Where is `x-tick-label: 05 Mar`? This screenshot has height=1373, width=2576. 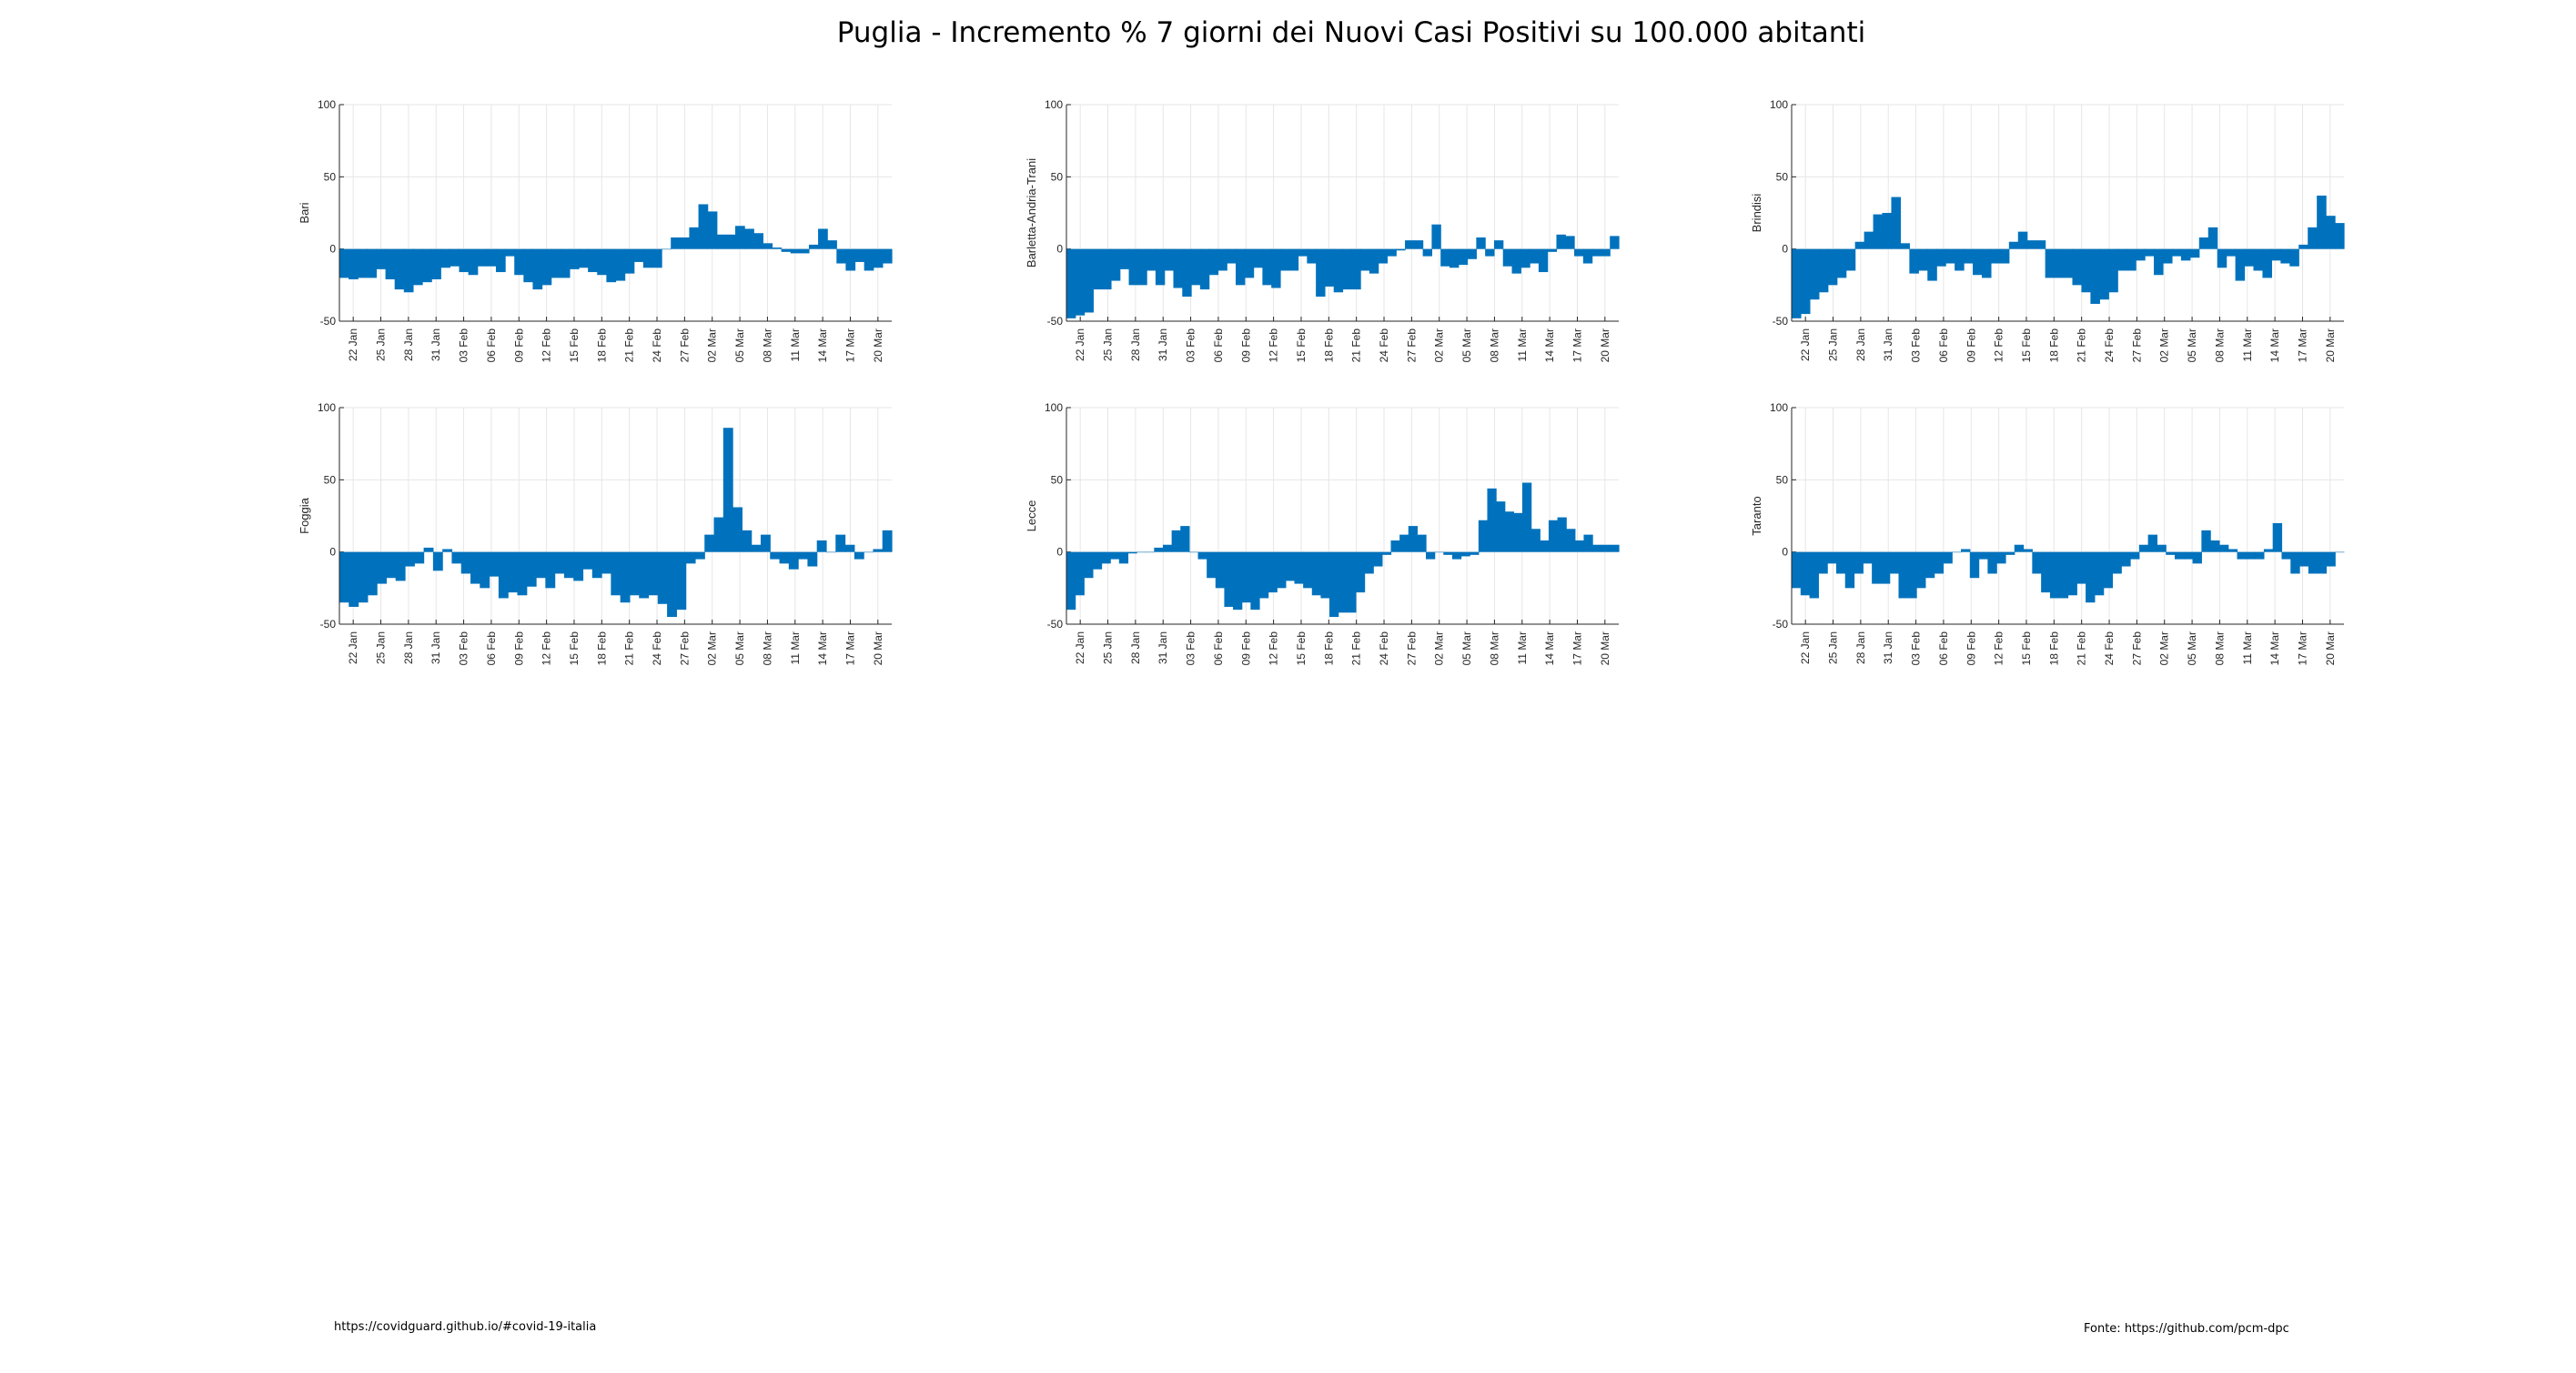 x-tick-label: 05 Mar is located at coordinates (2192, 345).